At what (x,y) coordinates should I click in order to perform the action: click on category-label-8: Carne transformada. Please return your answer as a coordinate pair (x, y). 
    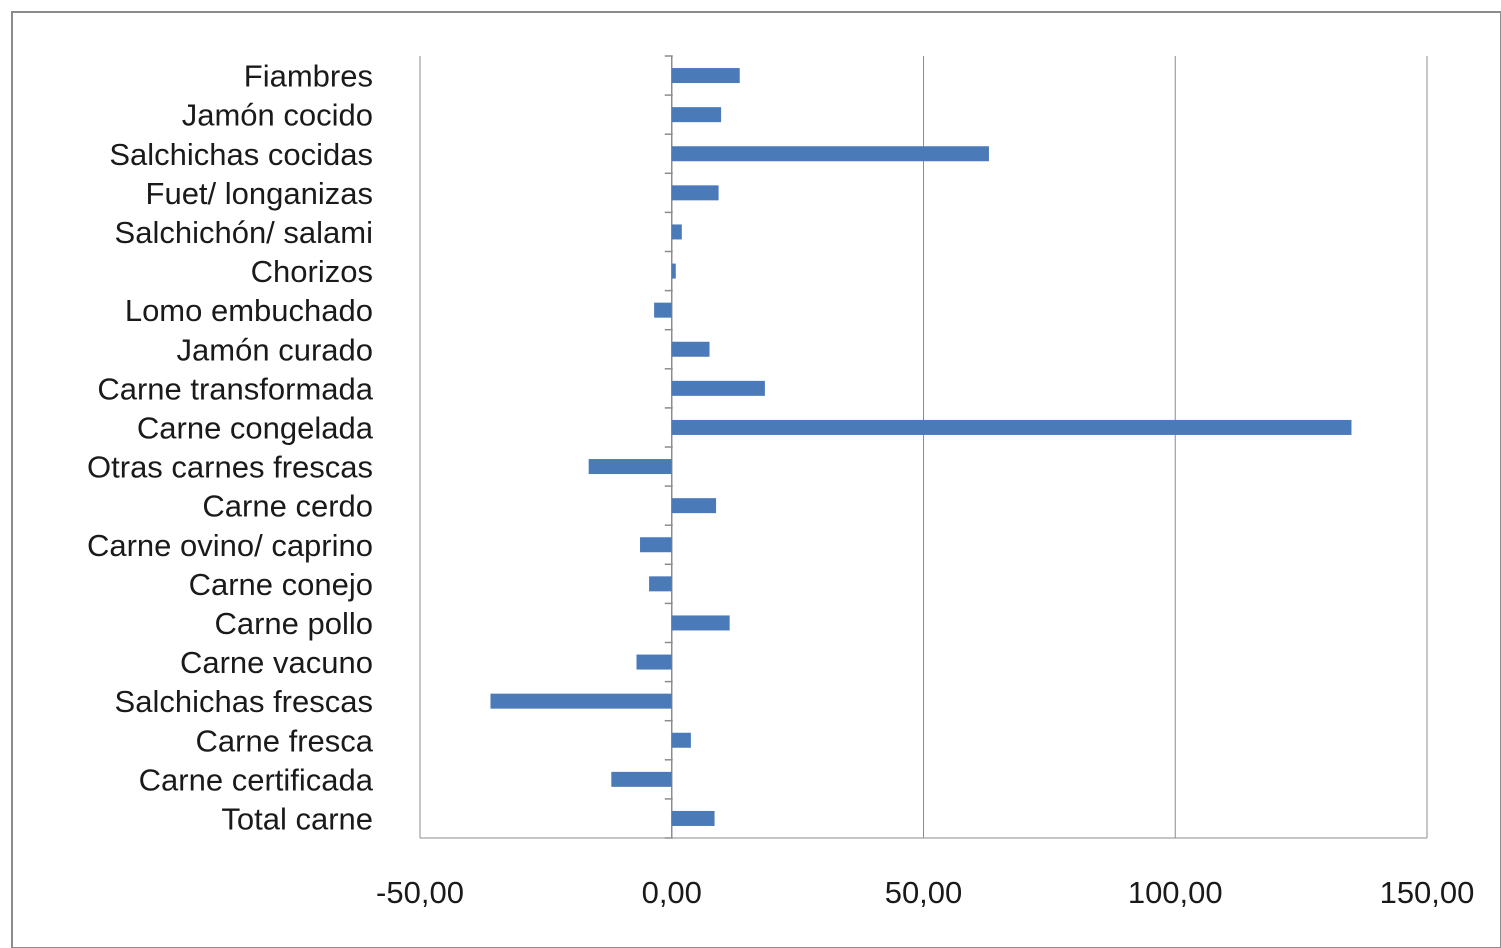
    Looking at the image, I should click on (235, 388).